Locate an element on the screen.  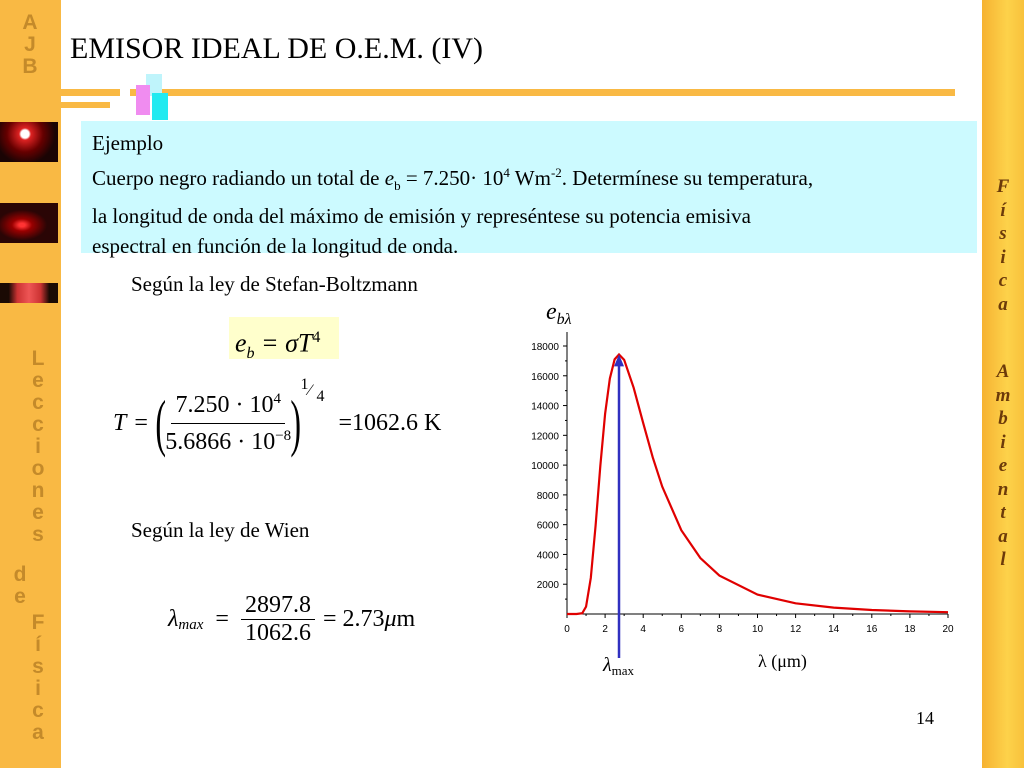
x-tick-label: 20 is located at coordinates (948, 629).